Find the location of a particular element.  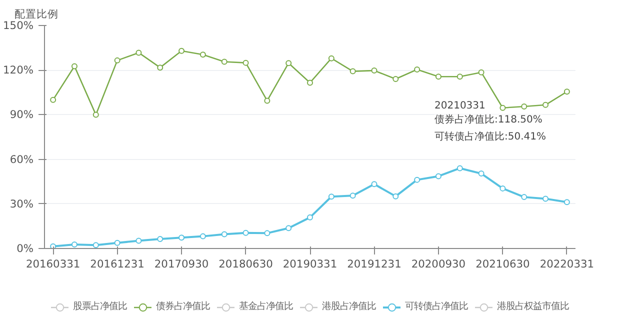

y-tick-label: 60% is located at coordinates (22, 159).